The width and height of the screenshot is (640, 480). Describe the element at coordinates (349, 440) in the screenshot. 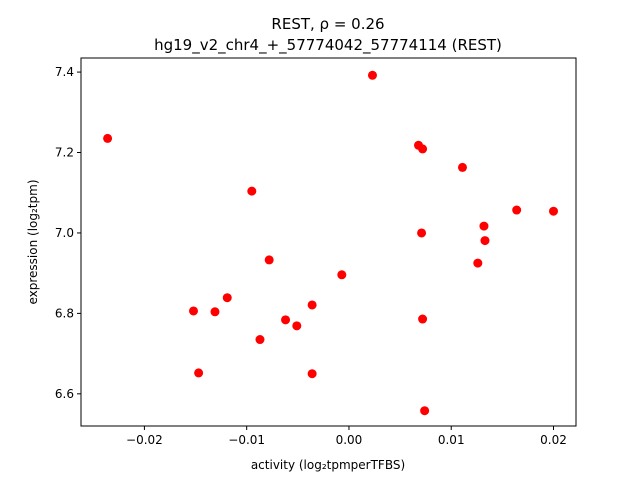

I see `x-tick-label: 0.00` at that location.